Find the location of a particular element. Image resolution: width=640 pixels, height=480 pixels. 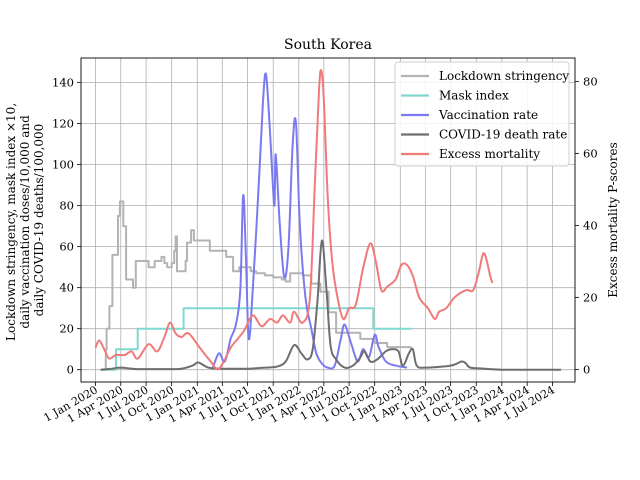

legend-label: COVID-19 death rate is located at coordinates (503, 135).